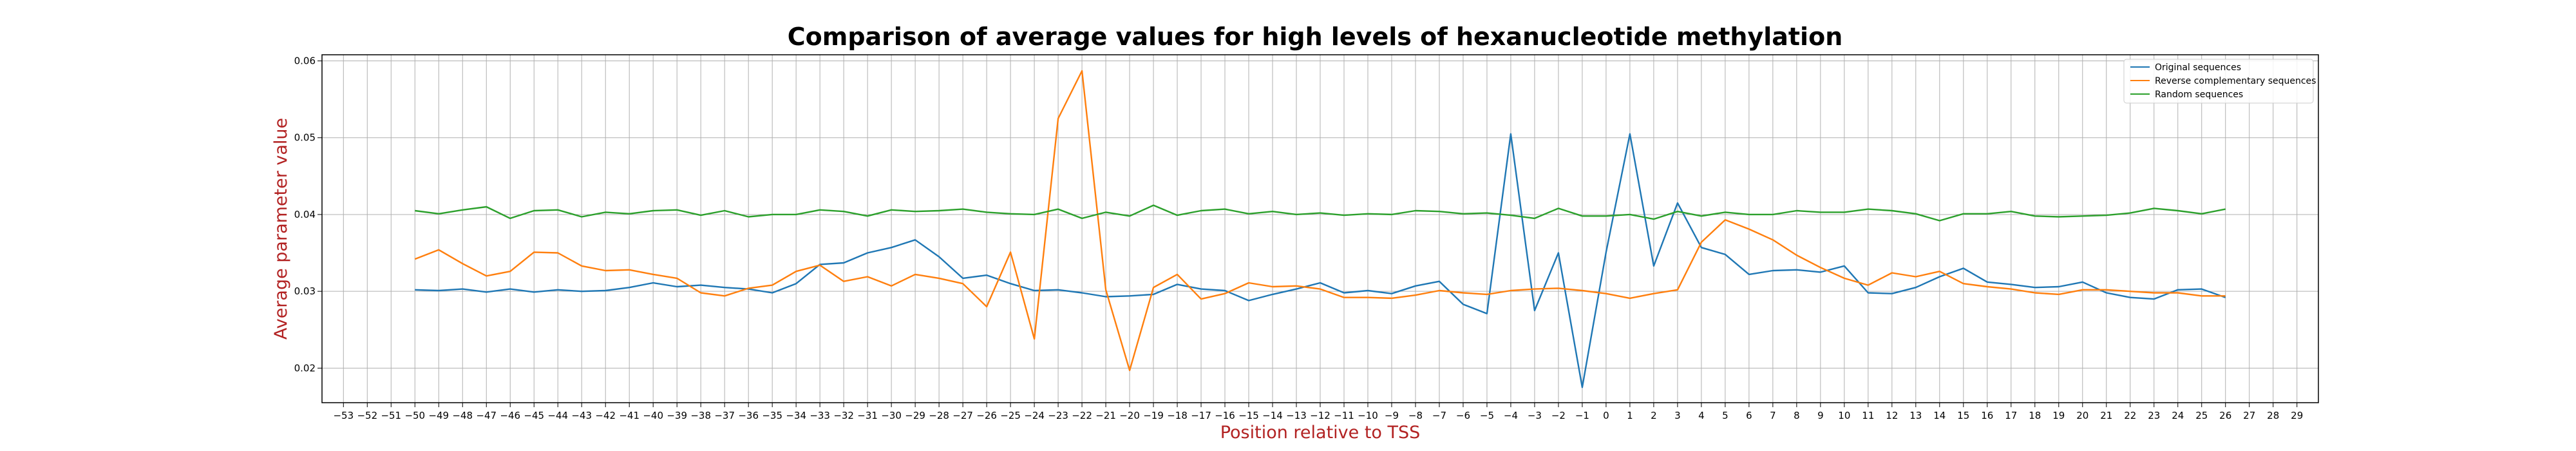 The image size is (2576, 451). Describe the element at coordinates (391, 415) in the screenshot. I see `x-tick-label--51: −51` at that location.